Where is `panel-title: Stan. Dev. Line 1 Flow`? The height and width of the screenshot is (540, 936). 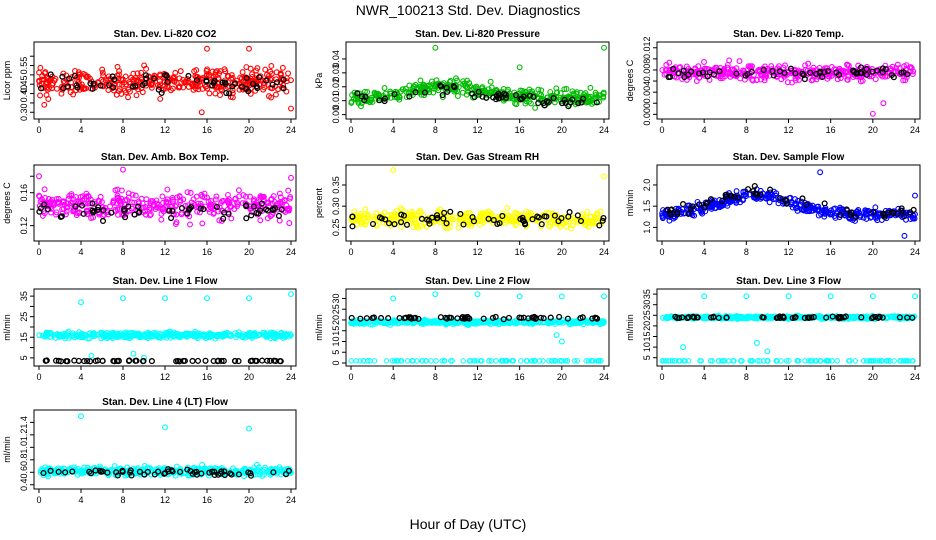 panel-title: Stan. Dev. Line 1 Flow is located at coordinates (165, 281).